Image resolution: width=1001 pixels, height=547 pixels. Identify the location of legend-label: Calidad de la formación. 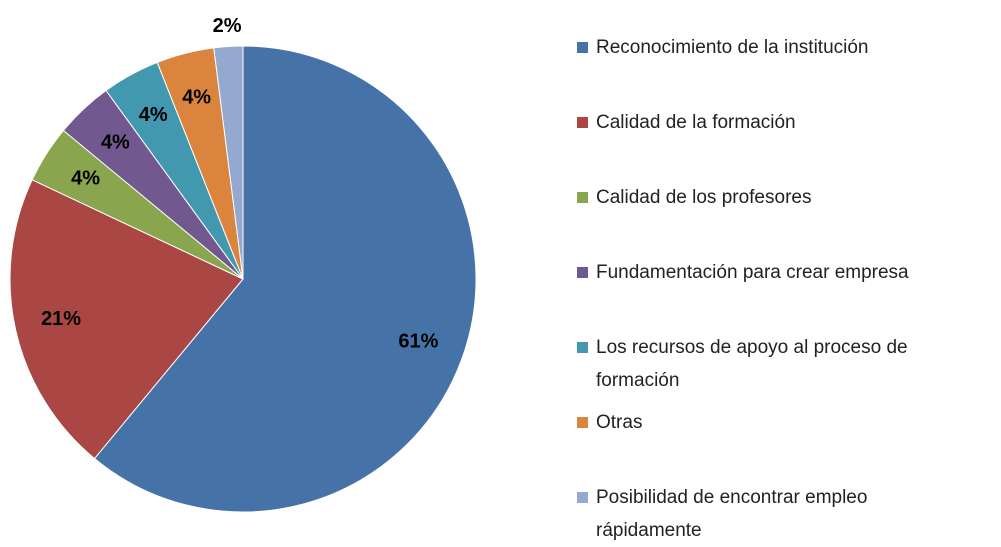
(696, 122).